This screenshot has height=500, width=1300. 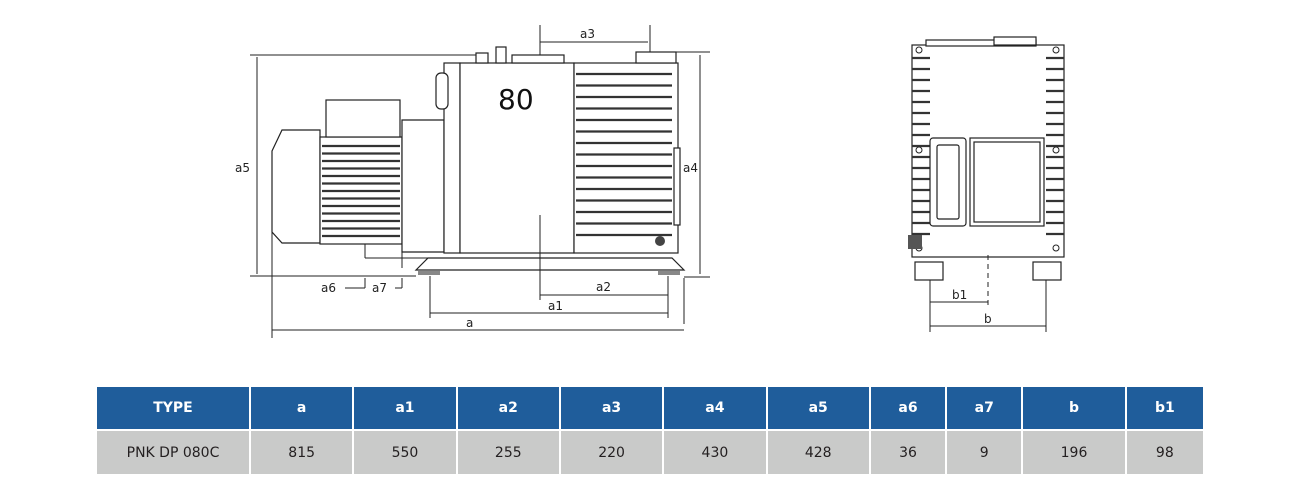 What do you see at coordinates (611, 408) in the screenshot?
I see `header-a3: a3` at bounding box center [611, 408].